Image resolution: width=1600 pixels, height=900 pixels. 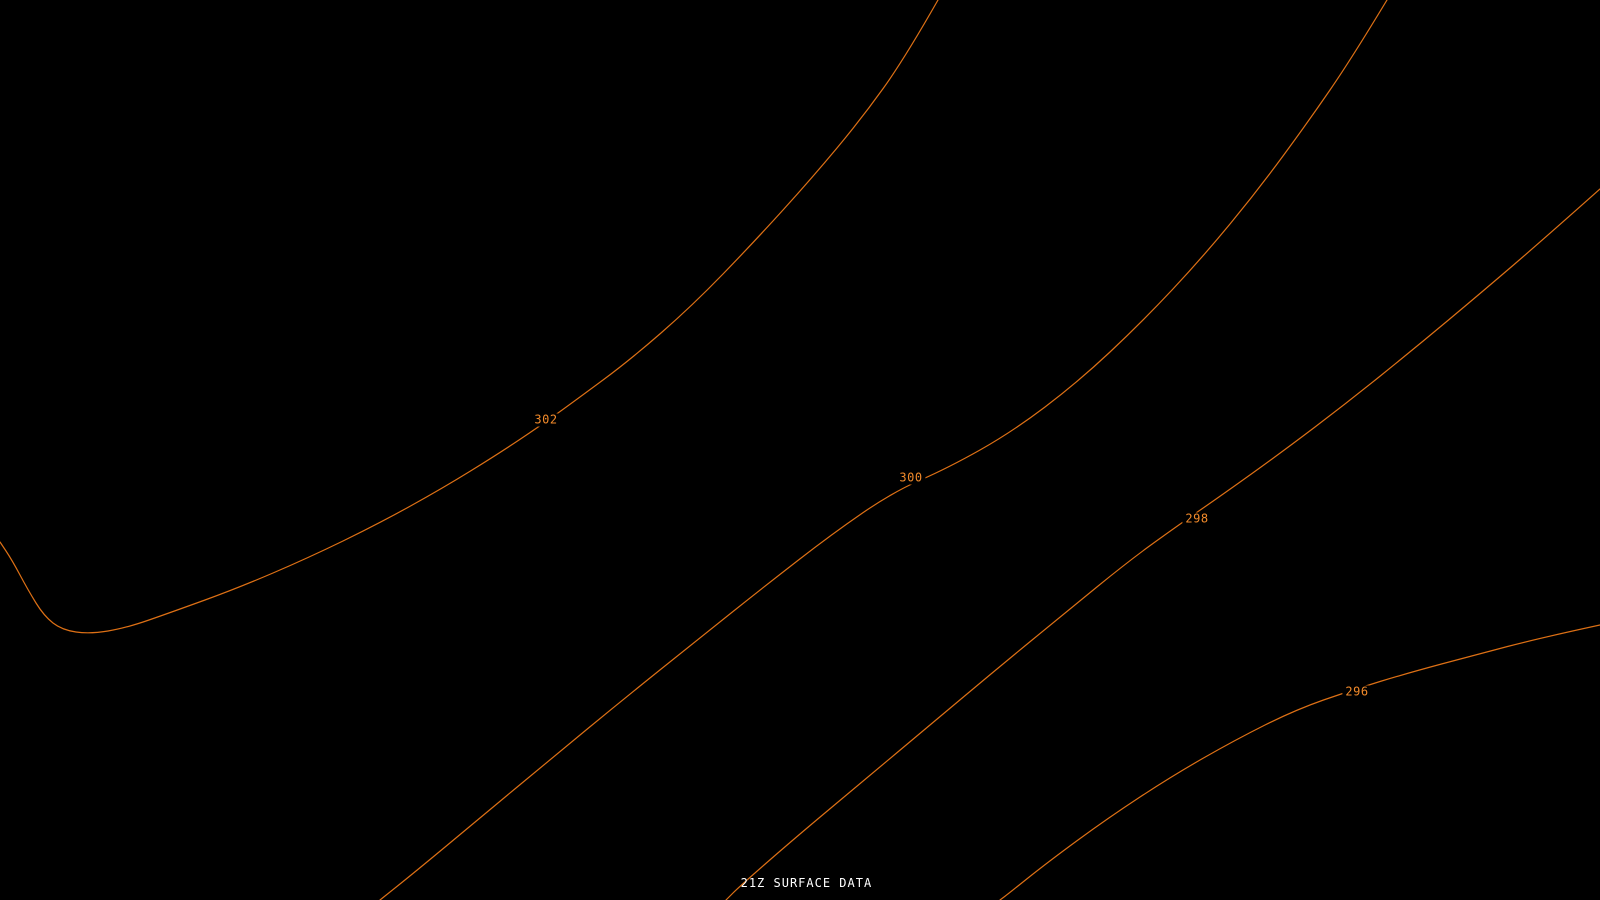 I want to click on contour-label-296: 296, so click(x=1357, y=692).